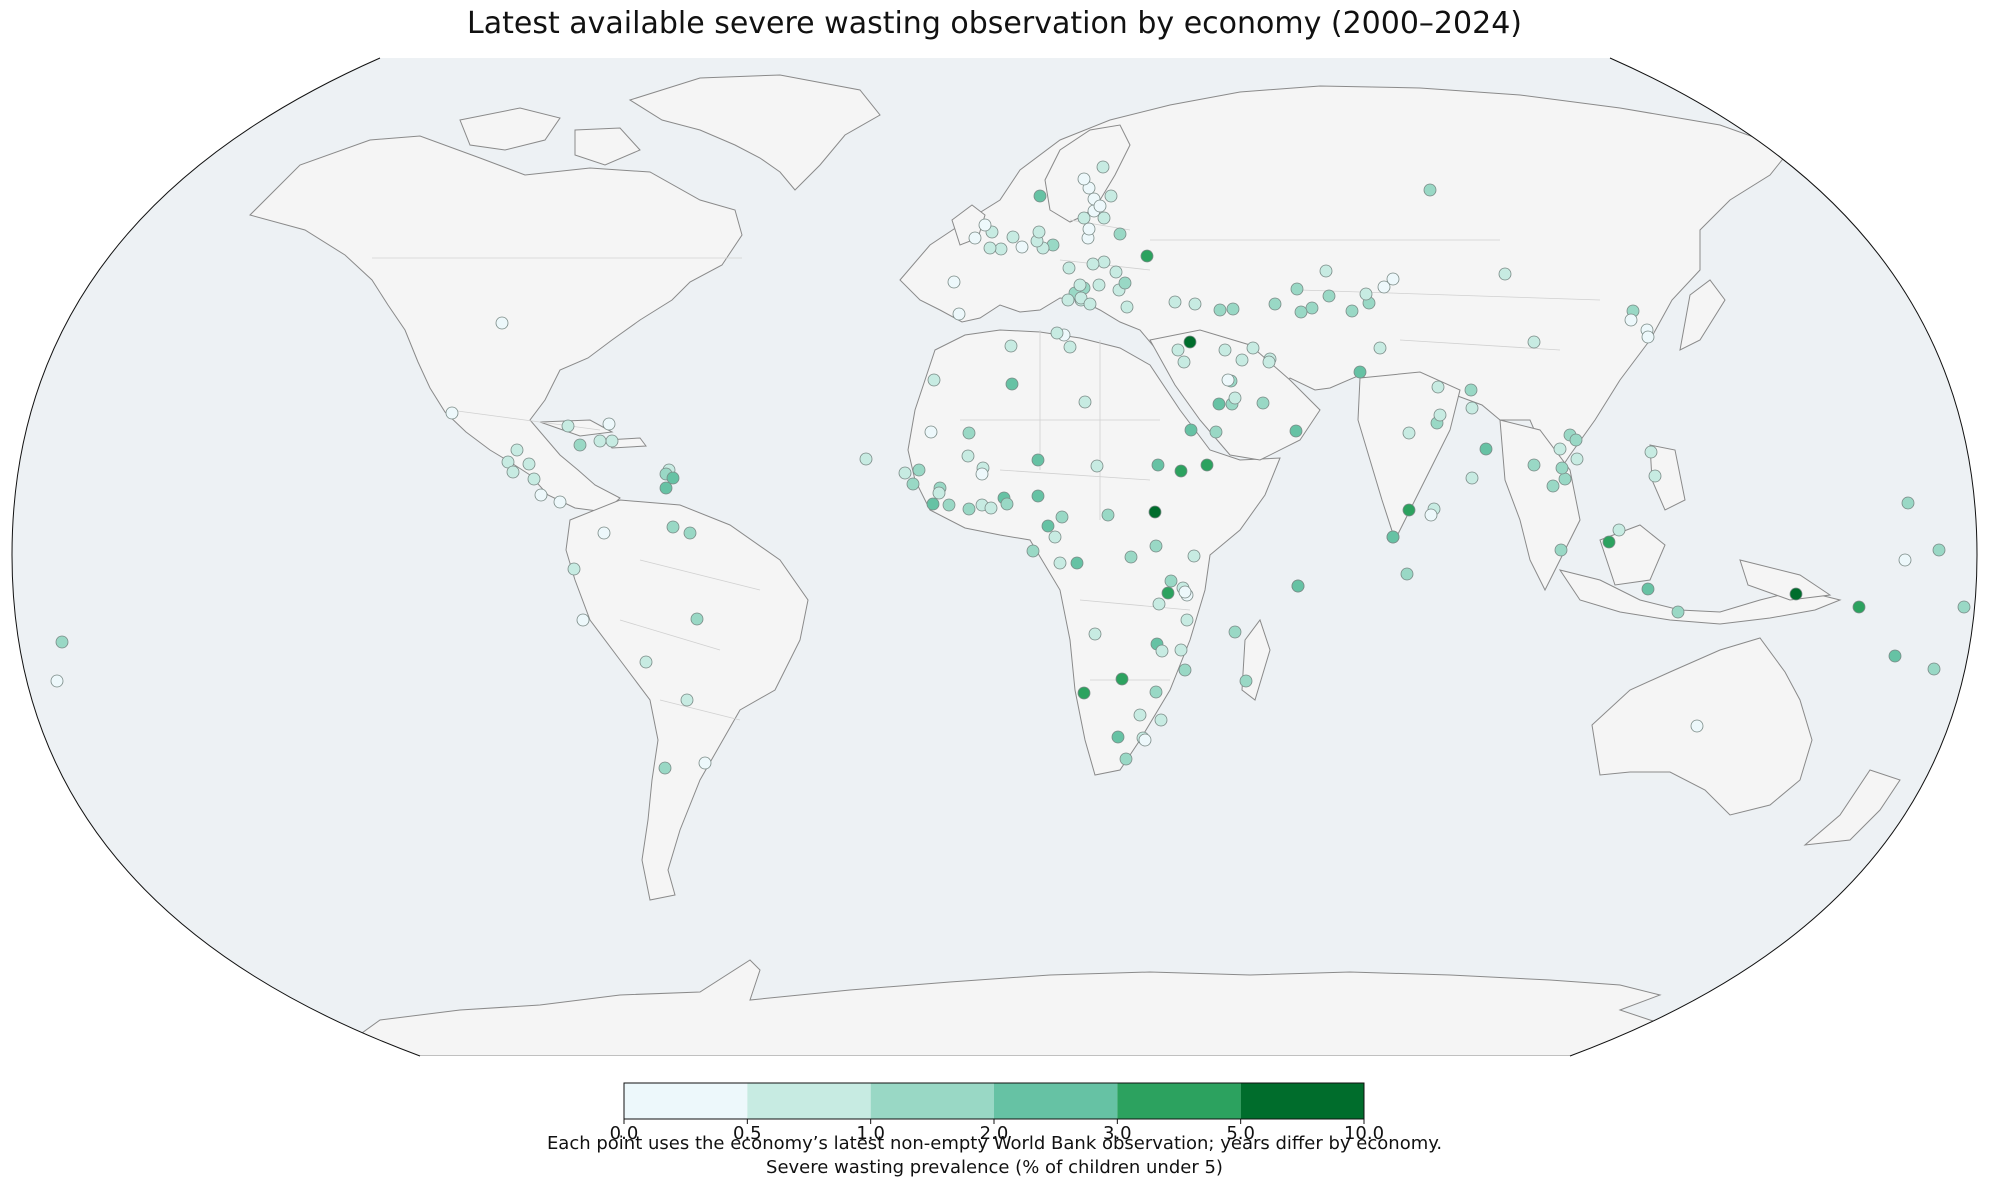 This screenshot has width=1989, height=1192. I want to click on landmass-canadian-arctic, so click(550, 136).